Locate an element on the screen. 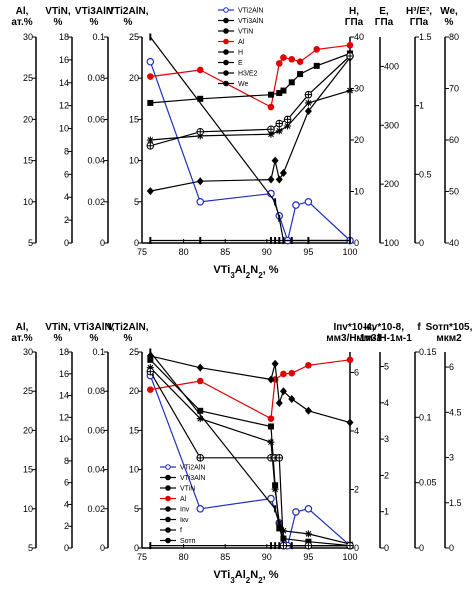 This screenshot has width=475, height=593. y-tick-label-al: 10 is located at coordinates (28, 202).